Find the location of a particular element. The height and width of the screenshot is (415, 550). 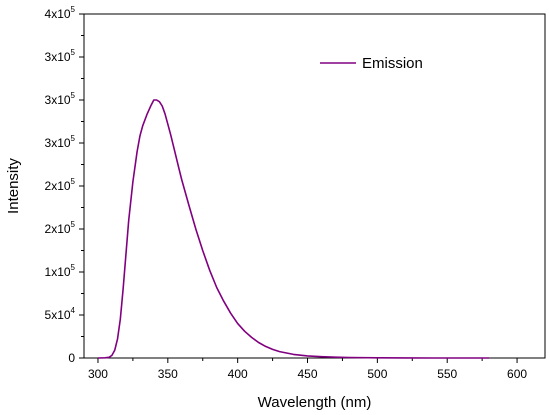

y-tick-label: 4x10⁵ is located at coordinates (60, 13).